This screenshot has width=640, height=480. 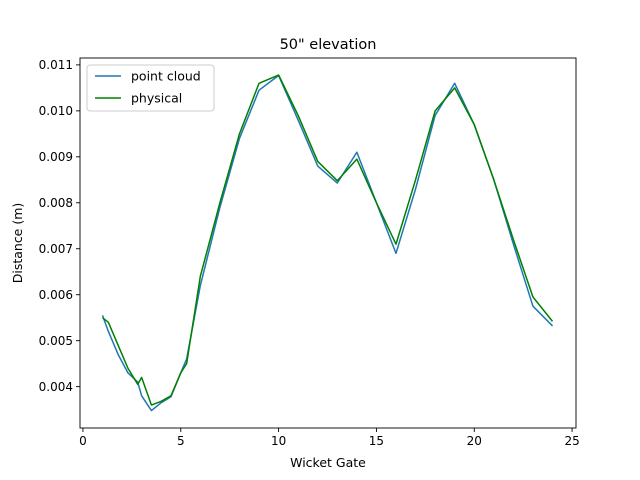 What do you see at coordinates (56, 341) in the screenshot?
I see `y-tick-label: 0.005` at bounding box center [56, 341].